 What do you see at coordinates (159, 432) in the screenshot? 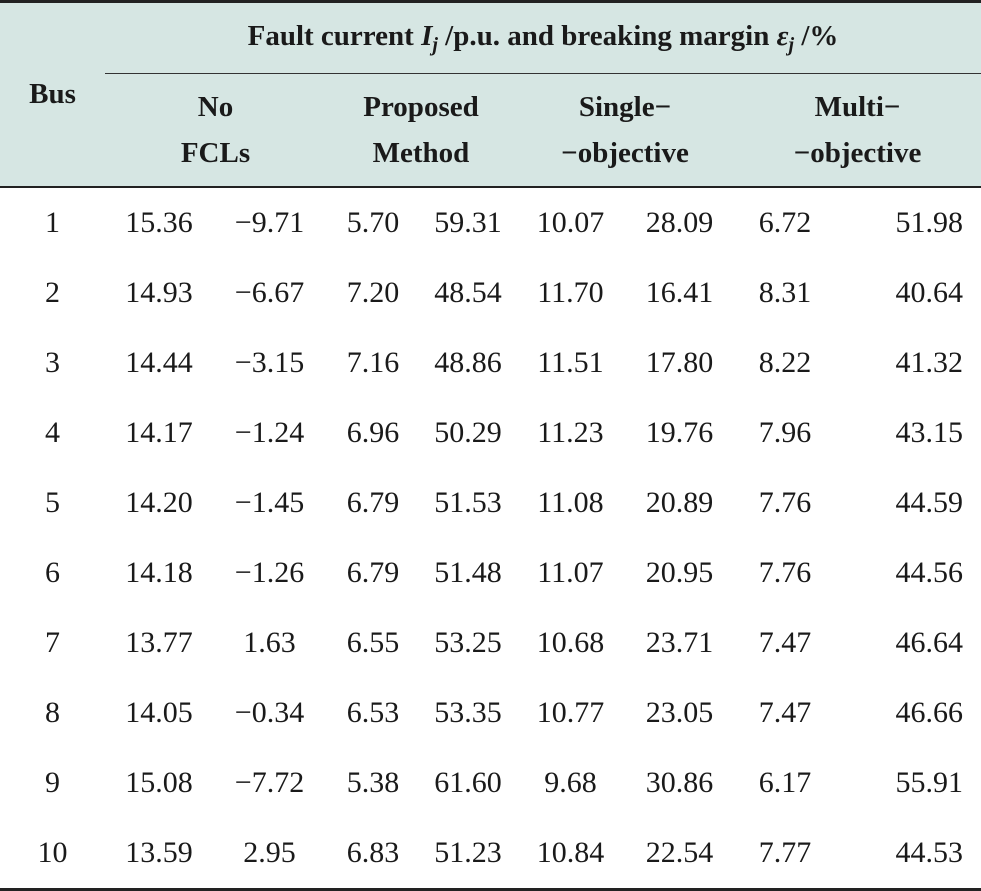
I see `no-fcls-current-cell: 14.17` at bounding box center [159, 432].